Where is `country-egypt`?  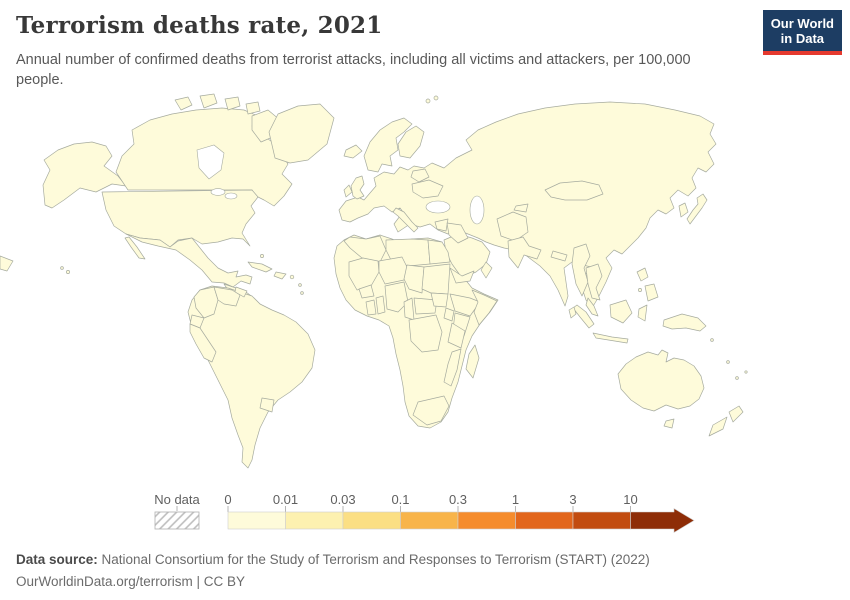 country-egypt is located at coordinates (439, 252).